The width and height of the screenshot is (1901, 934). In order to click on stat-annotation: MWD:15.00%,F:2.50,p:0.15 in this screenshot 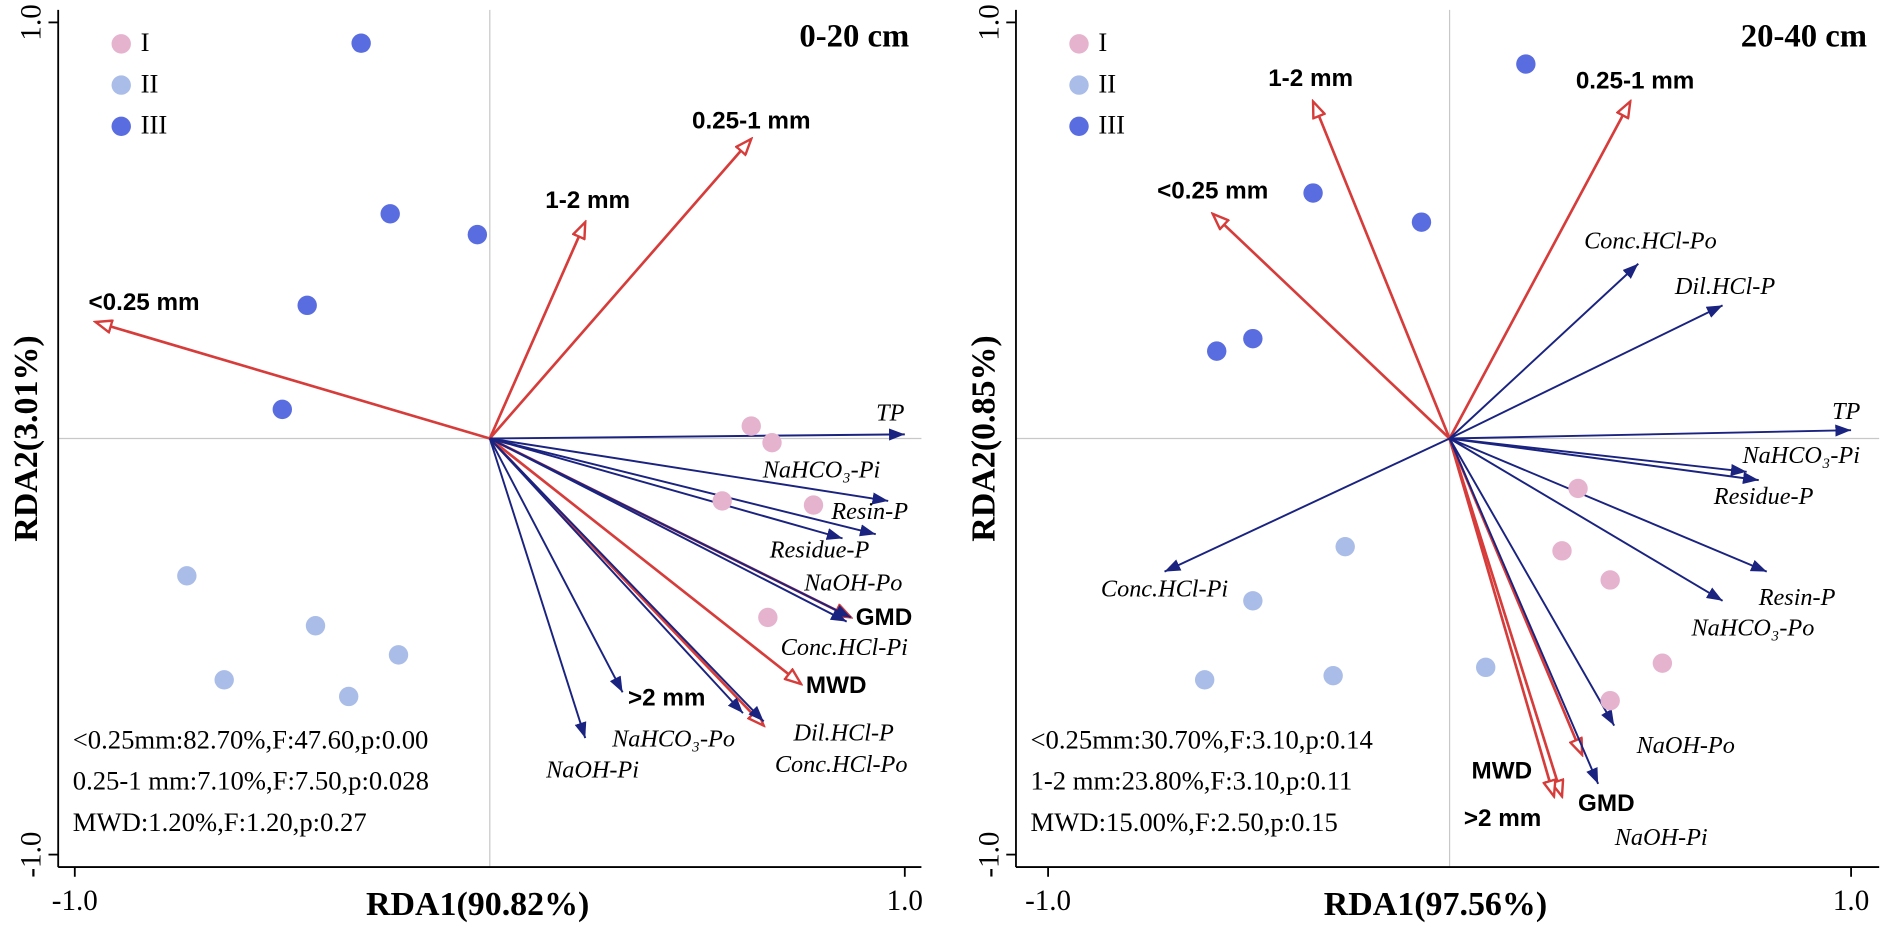, I will do `click(1184, 822)`.